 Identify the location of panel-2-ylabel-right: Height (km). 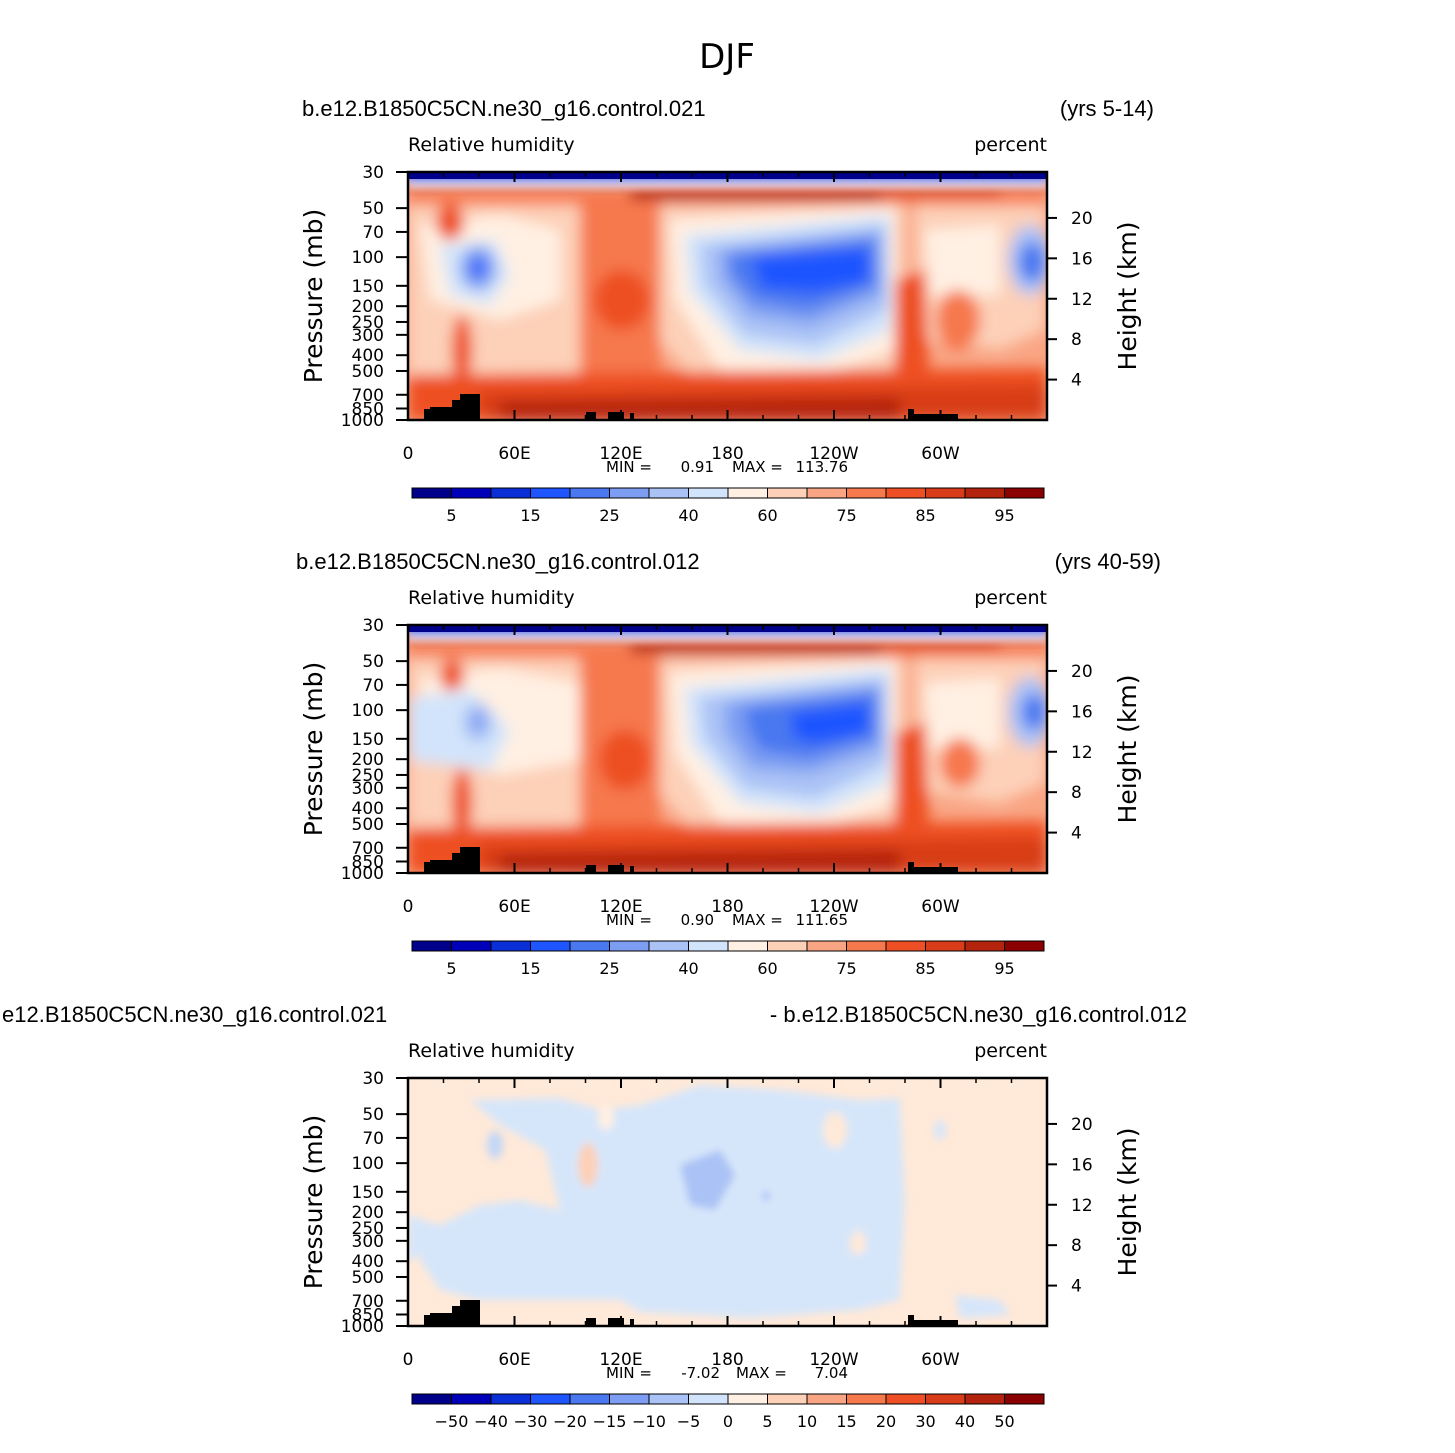
(1127, 749).